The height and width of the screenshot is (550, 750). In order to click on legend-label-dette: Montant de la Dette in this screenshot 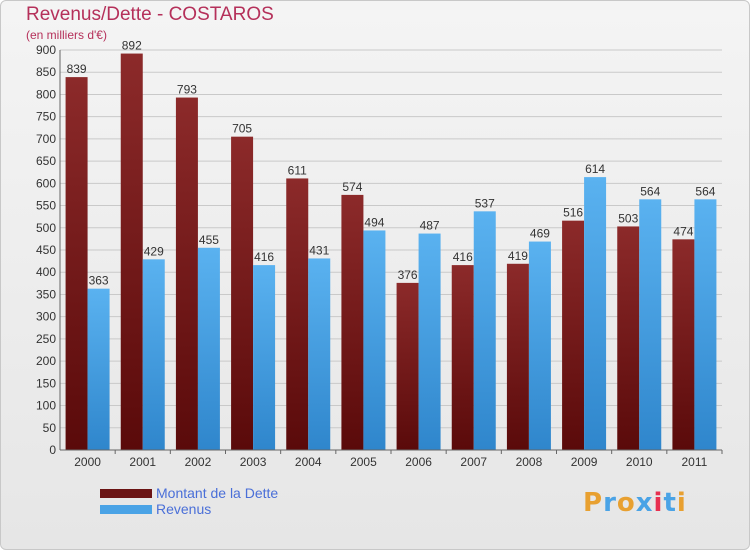, I will do `click(217, 493)`.